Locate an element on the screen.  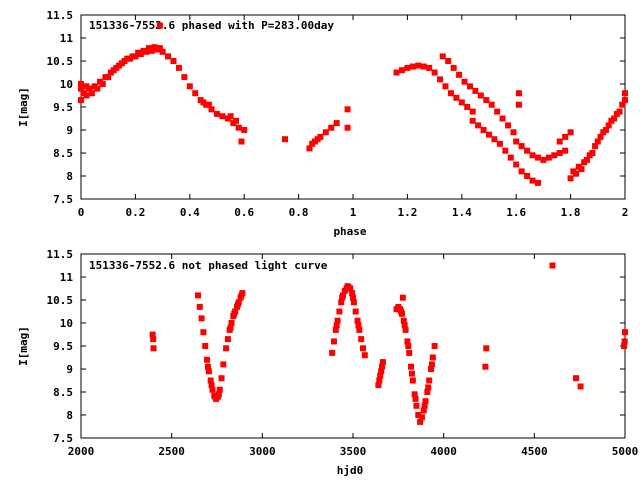
y-tick-label: 9.5 is located at coordinates (63, 346).